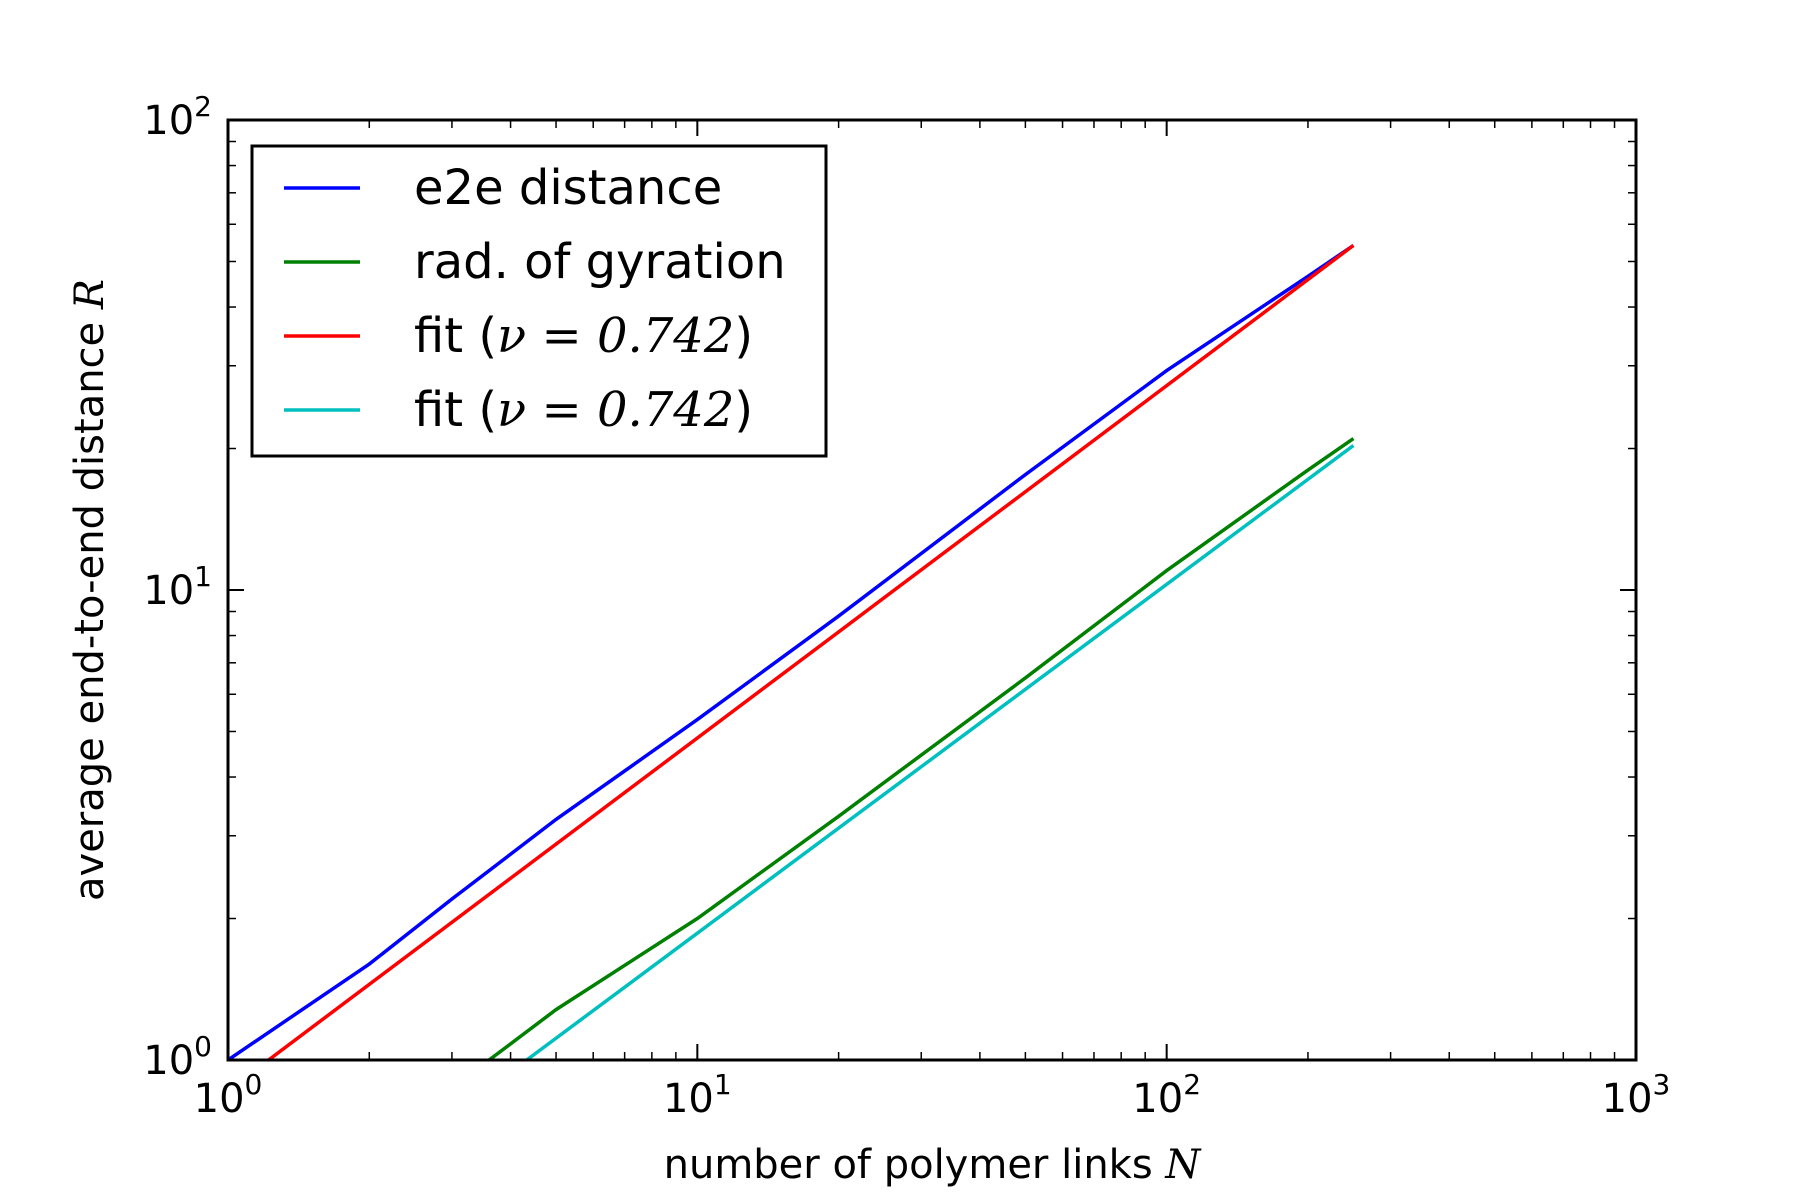  What do you see at coordinates (228, 1095) in the screenshot?
I see `x-tick-label: 10⁰` at bounding box center [228, 1095].